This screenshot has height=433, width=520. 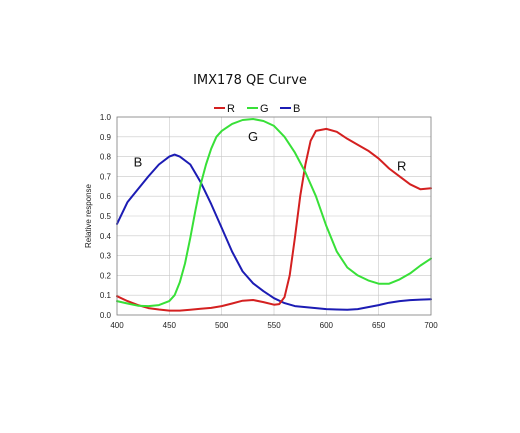 I want to click on x-tick-label: 700, so click(x=431, y=325).